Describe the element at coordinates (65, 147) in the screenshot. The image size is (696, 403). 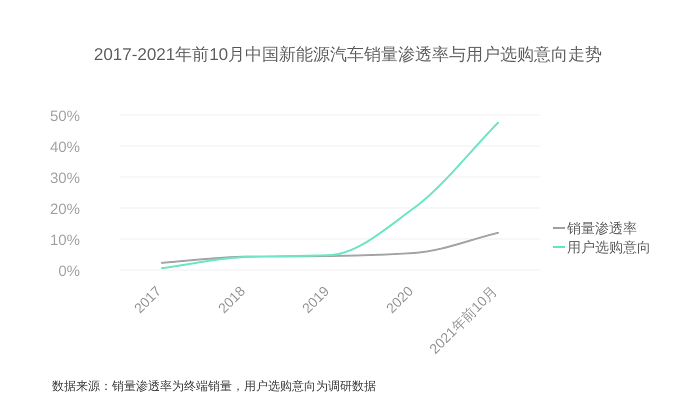
I see `y-tick-label: 40%` at that location.